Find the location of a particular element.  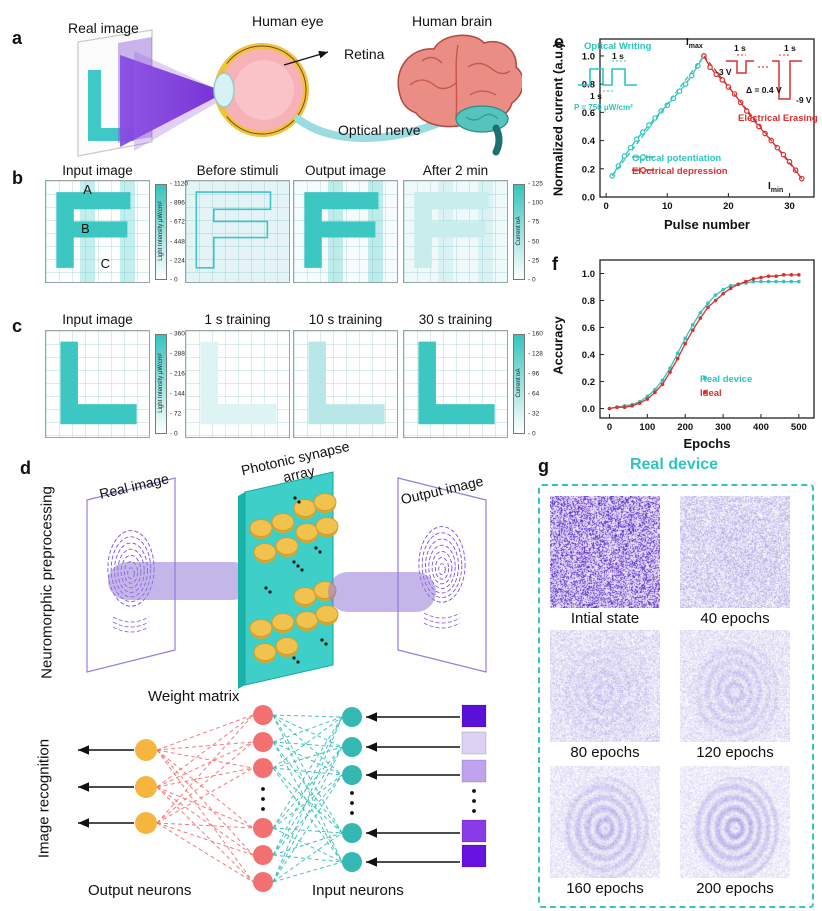

colorbar-current-b: 125 100 75 50 25 0 is located at coordinates (531, 232).